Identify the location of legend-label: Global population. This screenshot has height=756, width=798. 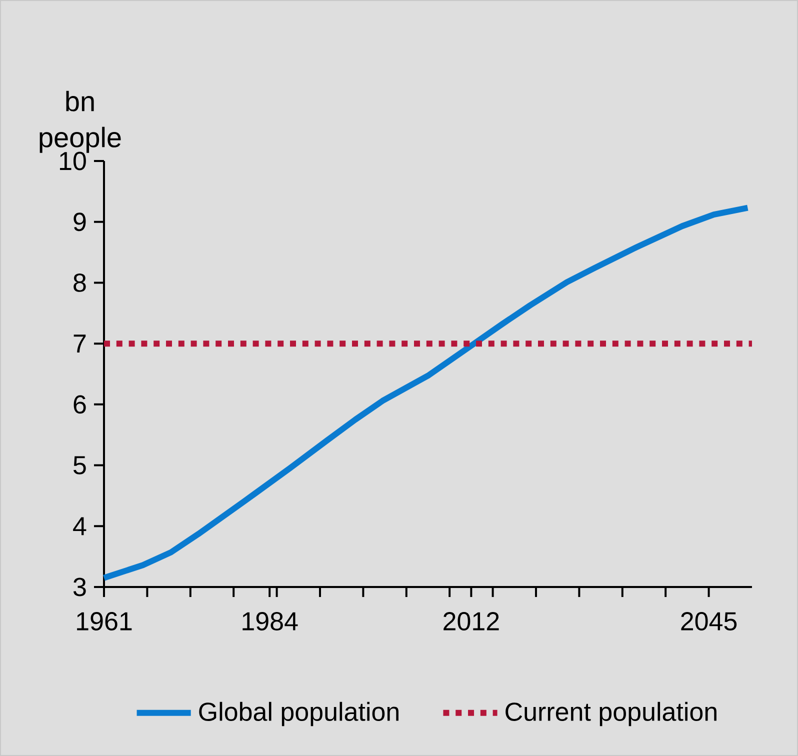
(298, 714).